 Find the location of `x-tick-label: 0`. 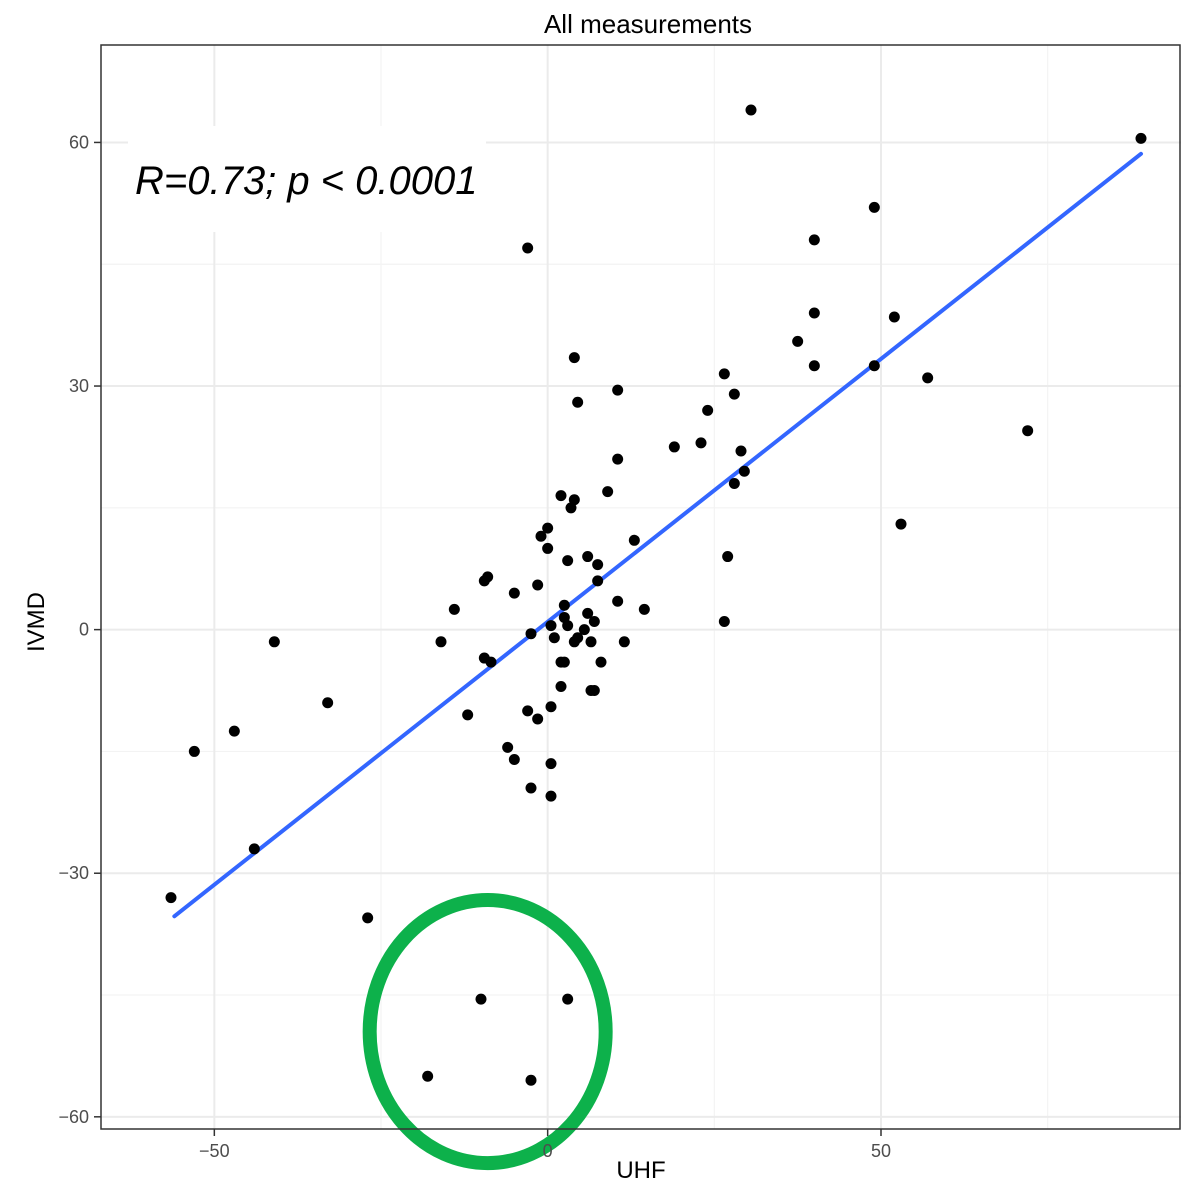

x-tick-label: 0 is located at coordinates (548, 1151).